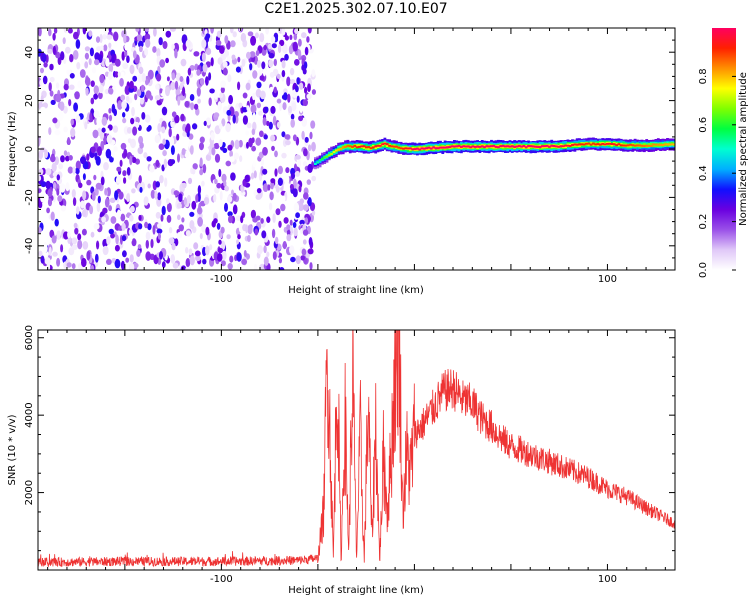 The image size is (750, 600). I want to click on snr-xtick-label: -100, so click(221, 579).